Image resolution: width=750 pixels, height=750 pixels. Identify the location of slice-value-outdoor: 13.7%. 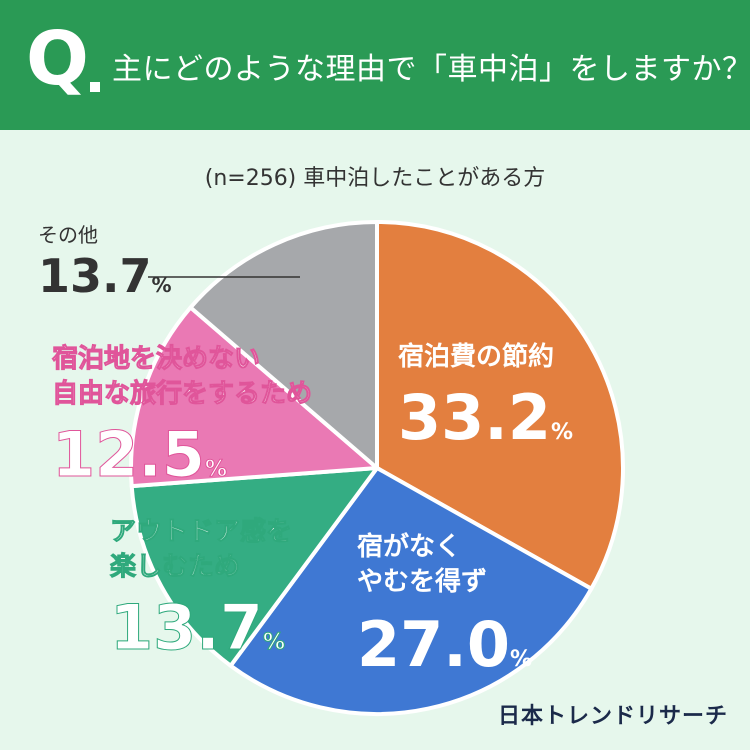
(198, 628).